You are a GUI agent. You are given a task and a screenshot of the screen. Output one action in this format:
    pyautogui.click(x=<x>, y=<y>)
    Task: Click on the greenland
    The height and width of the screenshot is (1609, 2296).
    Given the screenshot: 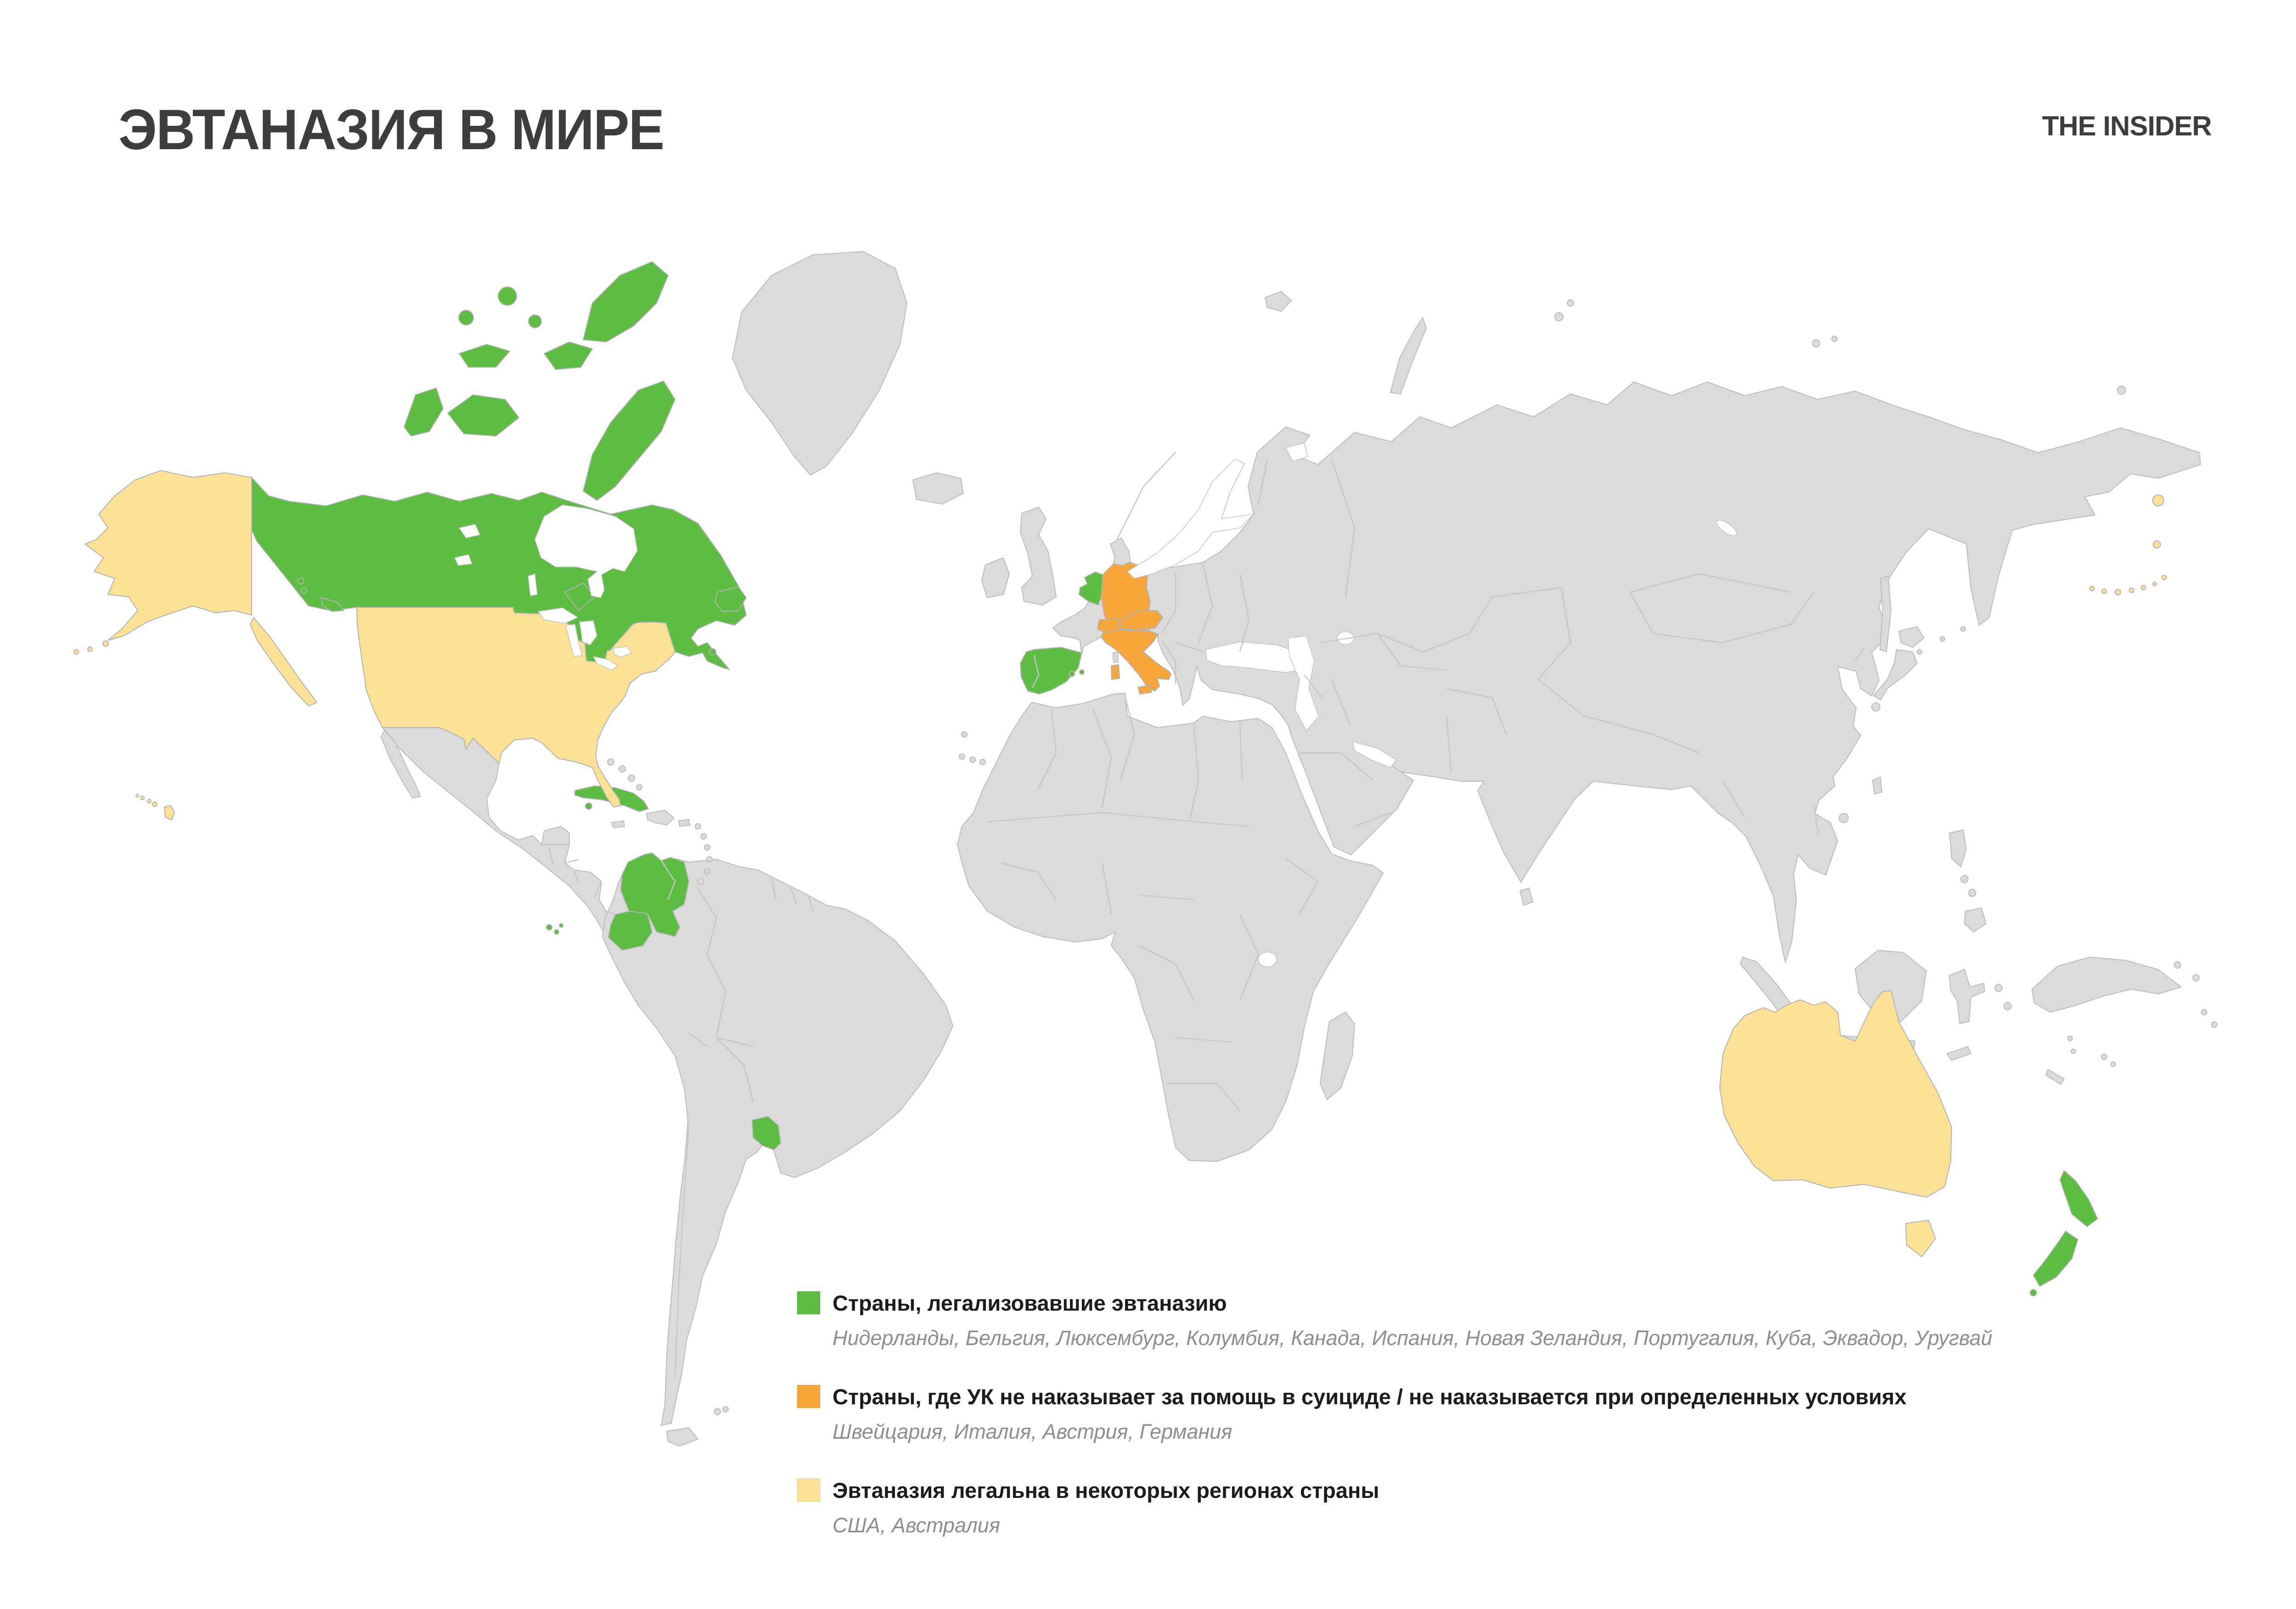 What is the action you would take?
    pyautogui.click(x=820, y=363)
    